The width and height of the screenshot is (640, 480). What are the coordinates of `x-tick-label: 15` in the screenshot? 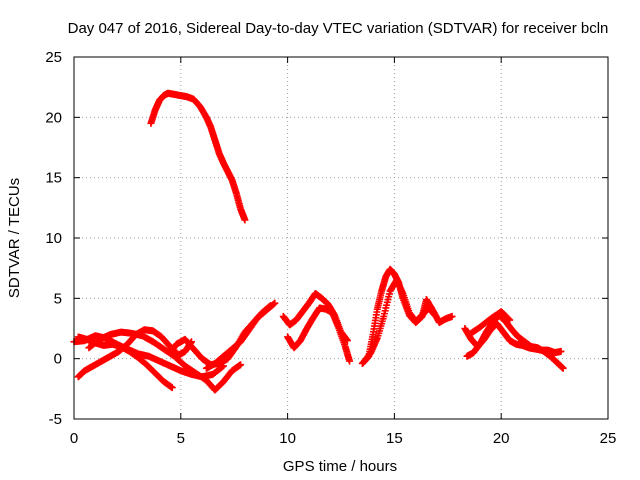 It's located at (394, 438).